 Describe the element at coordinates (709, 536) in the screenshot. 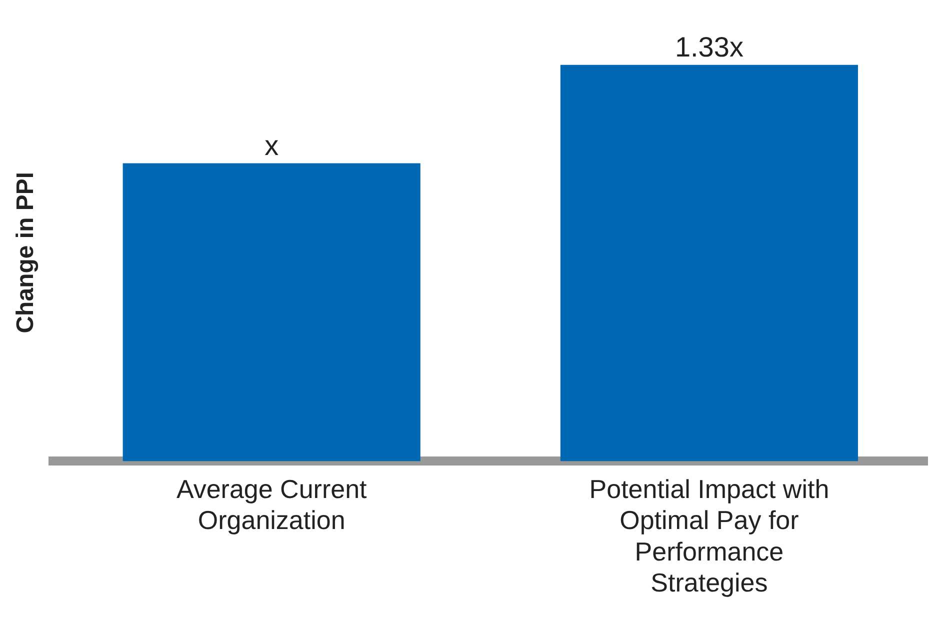

I see `x-tick-label: Potential Impact with Optimal Pay for Performance Strategies` at that location.